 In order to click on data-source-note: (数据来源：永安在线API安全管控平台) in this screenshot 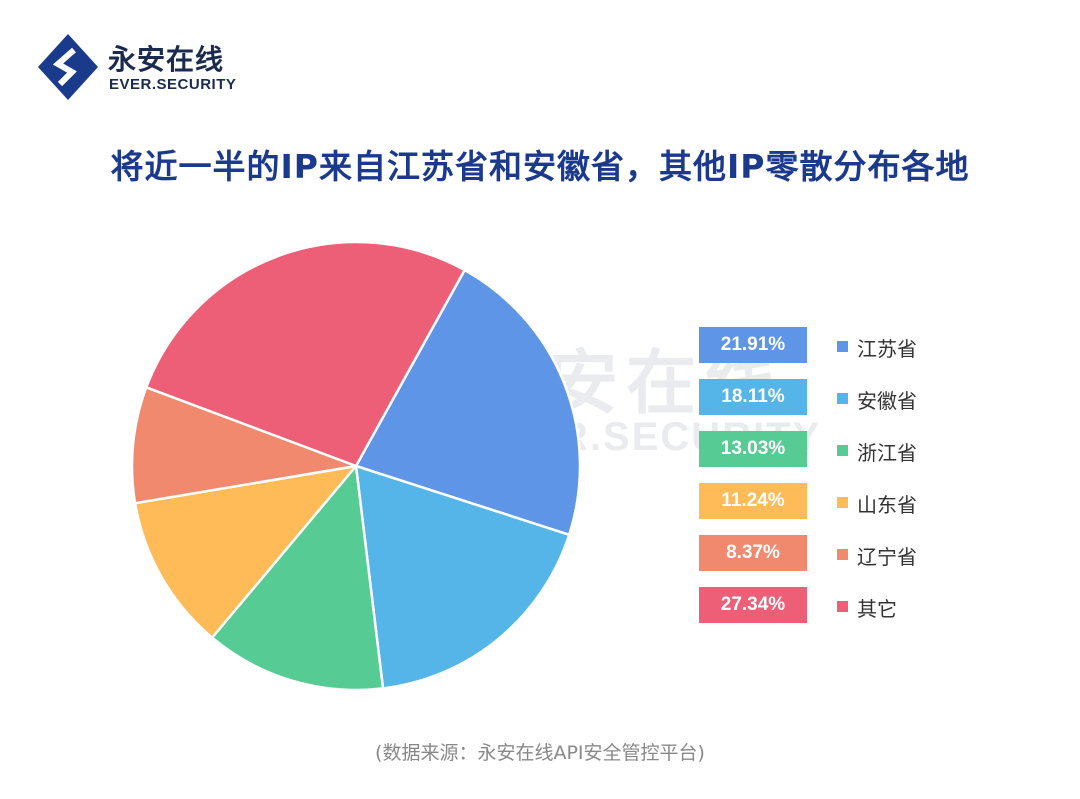, I will do `click(540, 753)`.